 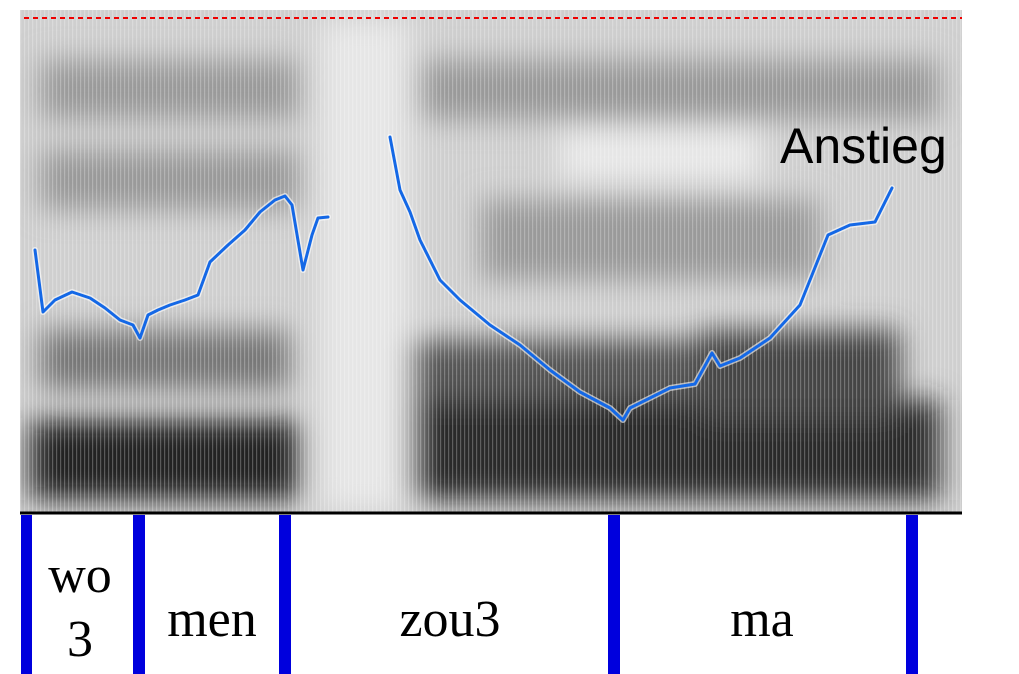 I want to click on annotation: Anstieg, so click(x=863, y=146).